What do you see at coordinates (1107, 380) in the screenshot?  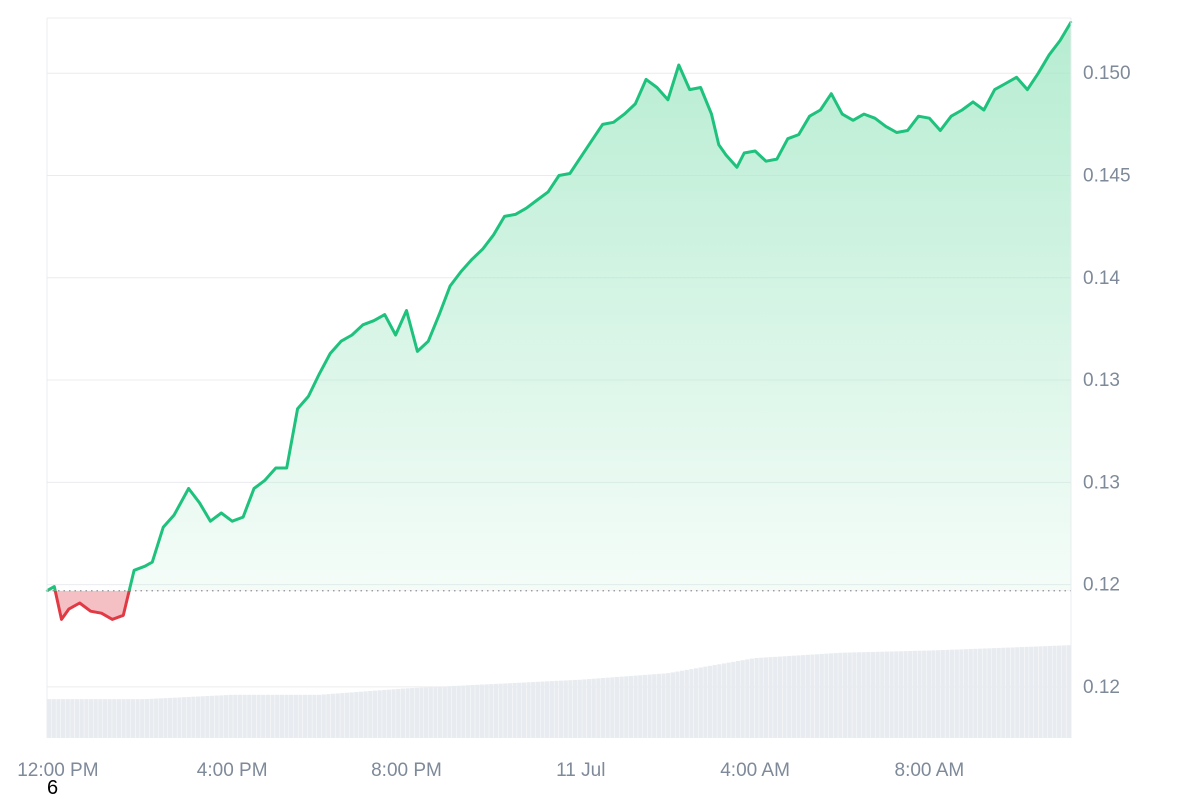 I see `y-axis: 0.150 0.145 0.14 0.13 0.13 0.12 0.12` at bounding box center [1107, 380].